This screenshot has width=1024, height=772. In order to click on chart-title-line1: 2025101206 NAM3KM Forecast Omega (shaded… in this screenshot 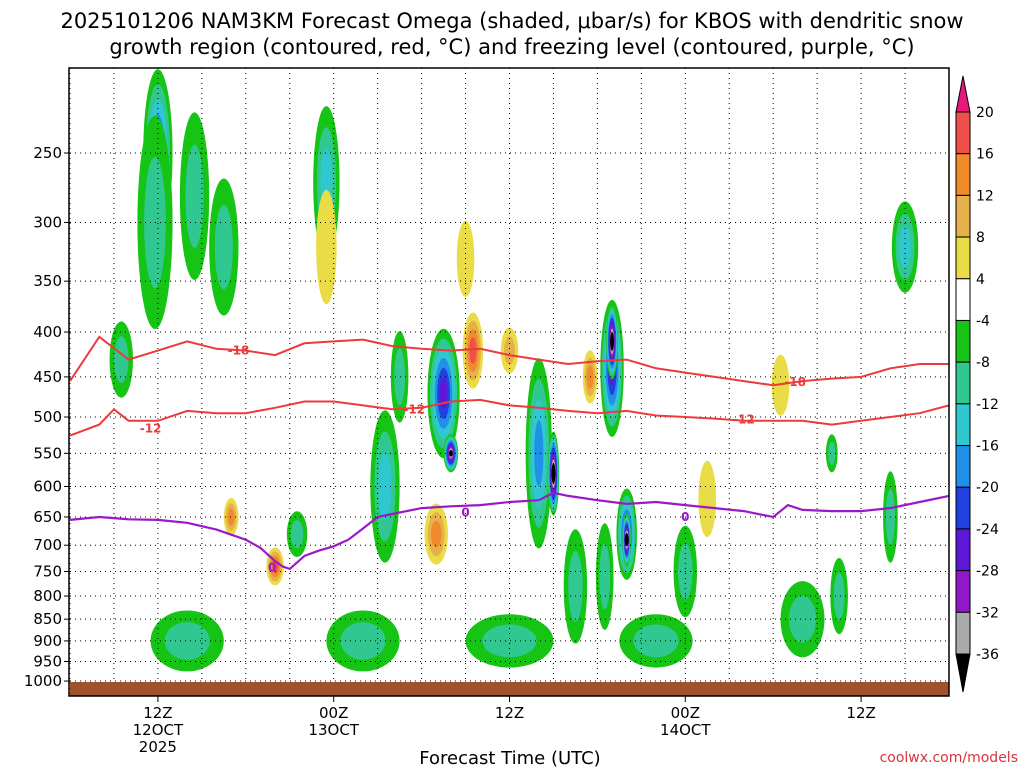, I will do `click(511, 21)`.